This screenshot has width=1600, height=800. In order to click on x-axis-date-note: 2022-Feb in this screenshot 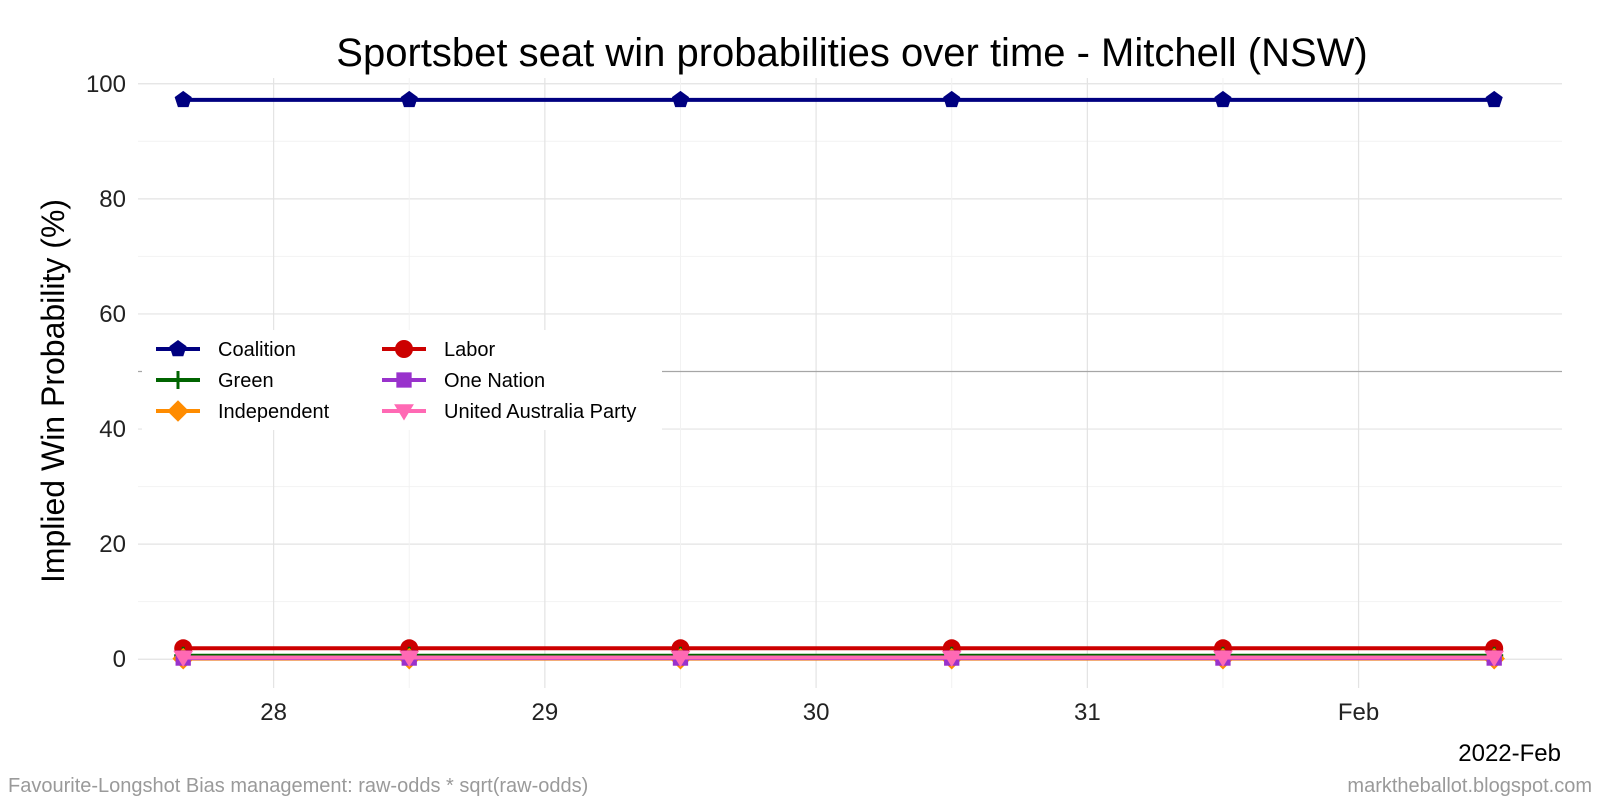, I will do `click(1509, 753)`.